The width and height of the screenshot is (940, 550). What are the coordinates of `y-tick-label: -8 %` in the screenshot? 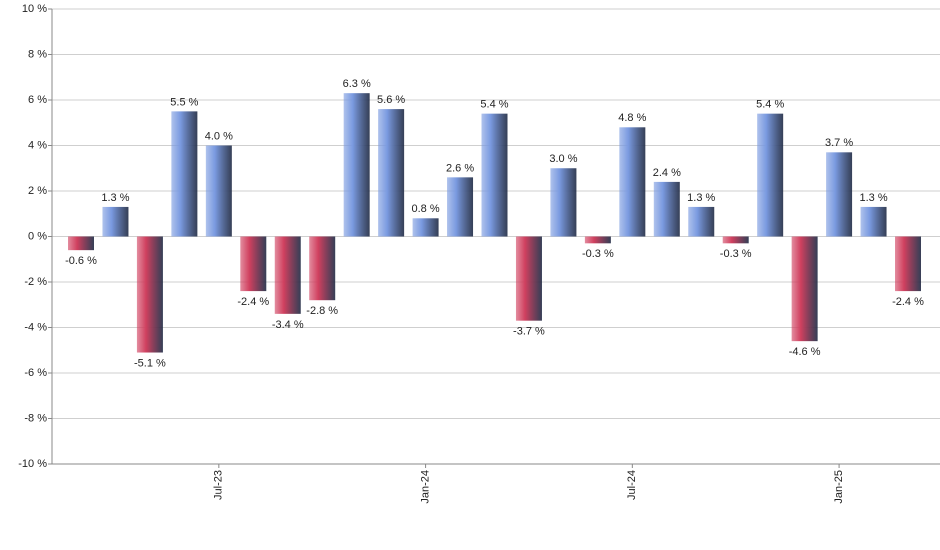 It's located at (35, 418).